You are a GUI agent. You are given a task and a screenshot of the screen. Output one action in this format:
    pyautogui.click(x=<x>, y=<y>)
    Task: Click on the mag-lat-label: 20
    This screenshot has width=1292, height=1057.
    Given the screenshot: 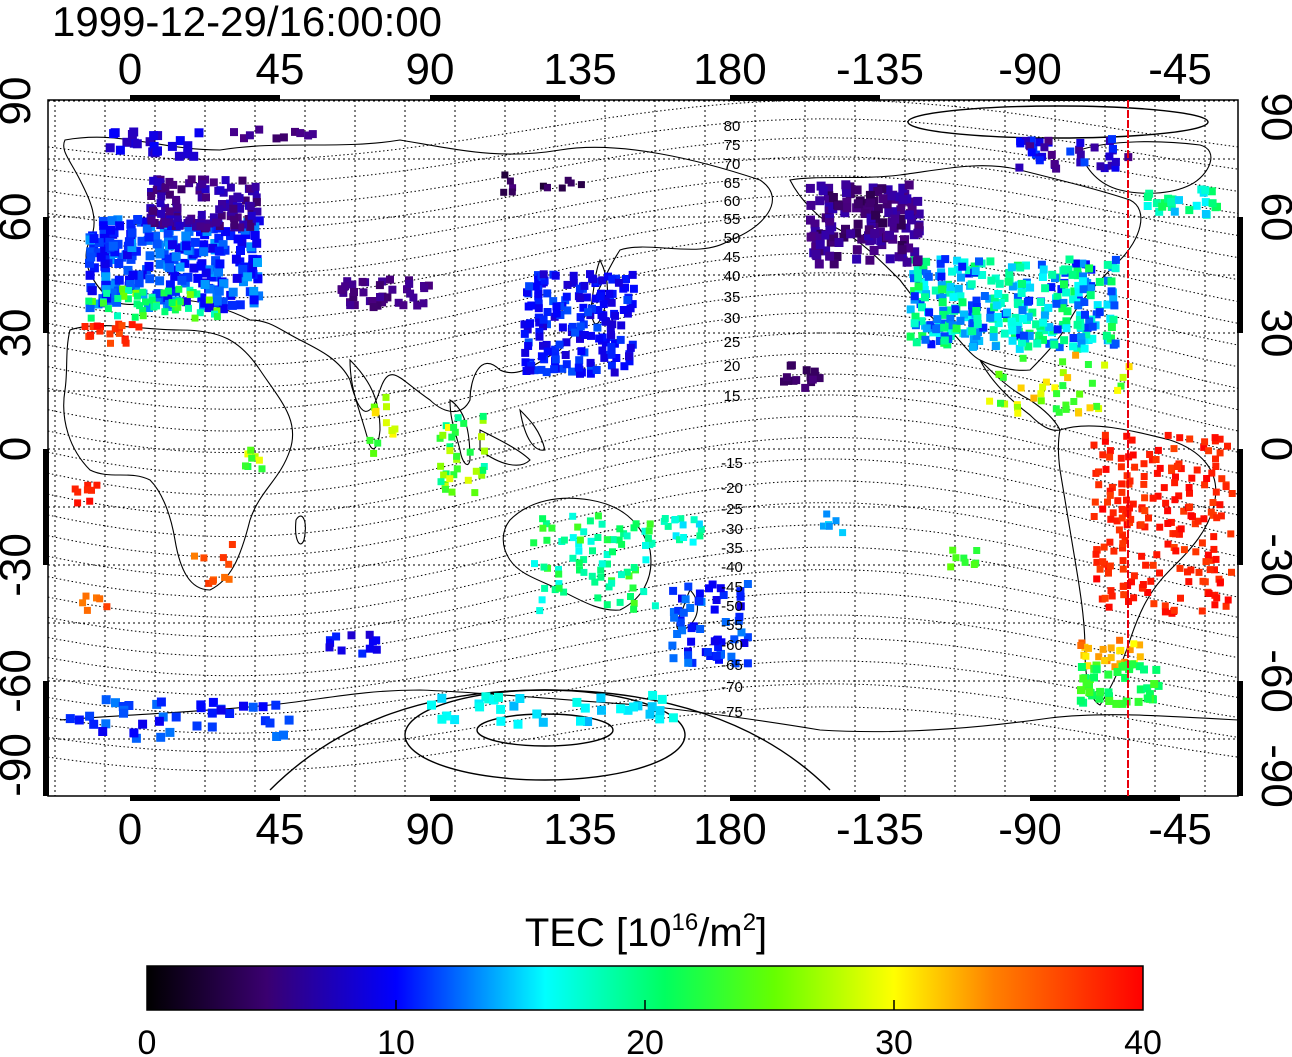 What is the action you would take?
    pyautogui.click(x=732, y=366)
    